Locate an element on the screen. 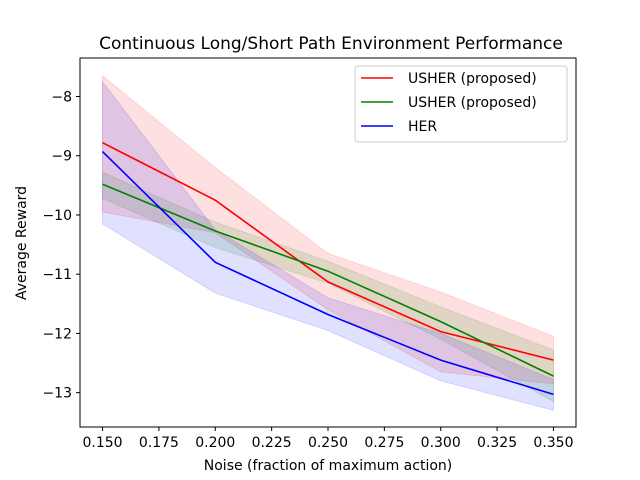  y-tick-label: −10 is located at coordinates (57, 216).